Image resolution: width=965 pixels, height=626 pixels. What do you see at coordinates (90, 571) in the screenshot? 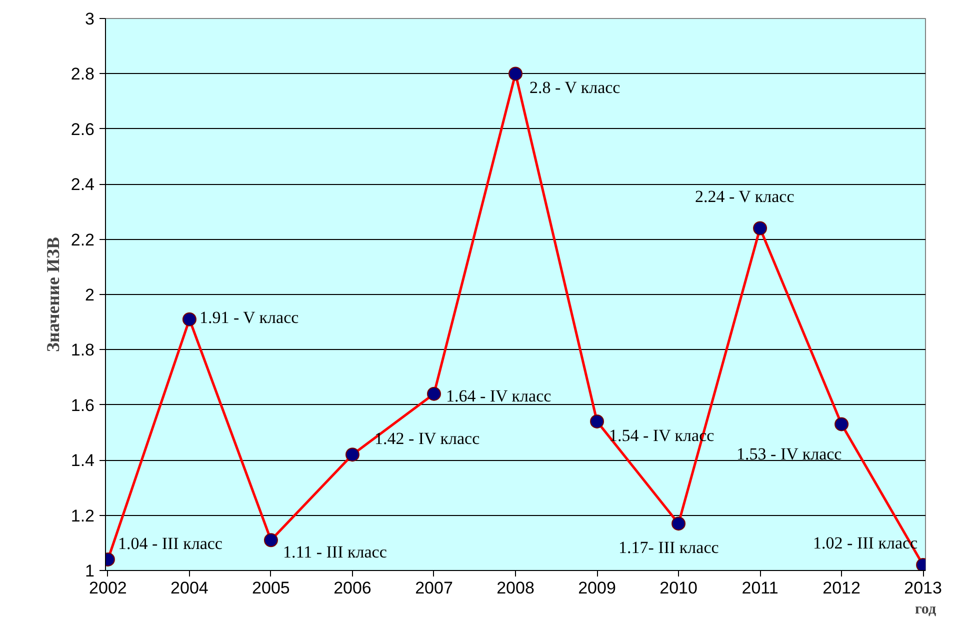
I see `y-tick-label: 1` at bounding box center [90, 571].